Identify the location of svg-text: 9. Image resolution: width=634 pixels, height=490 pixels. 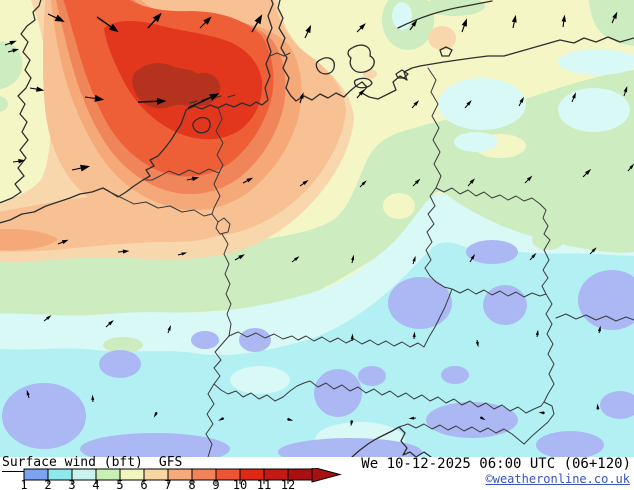
(215, 484).